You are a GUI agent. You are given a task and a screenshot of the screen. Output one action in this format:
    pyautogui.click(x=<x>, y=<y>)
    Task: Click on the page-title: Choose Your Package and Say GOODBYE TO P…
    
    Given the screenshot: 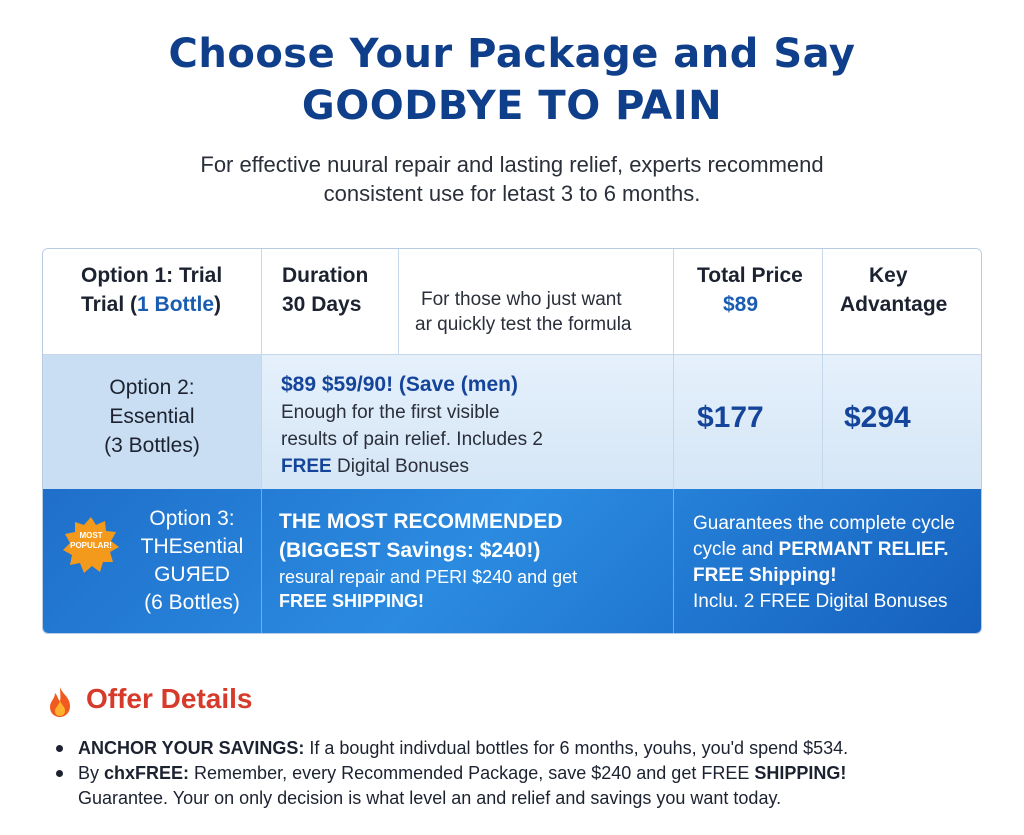 What is the action you would take?
    pyautogui.click(x=512, y=80)
    